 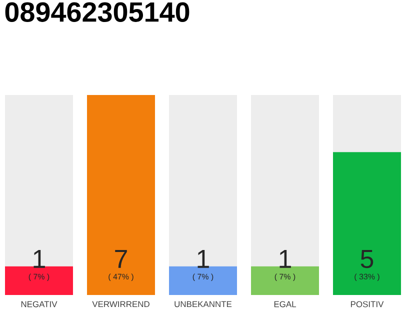 I want to click on x-tick-label: UNBEKANNTE, so click(x=203, y=304).